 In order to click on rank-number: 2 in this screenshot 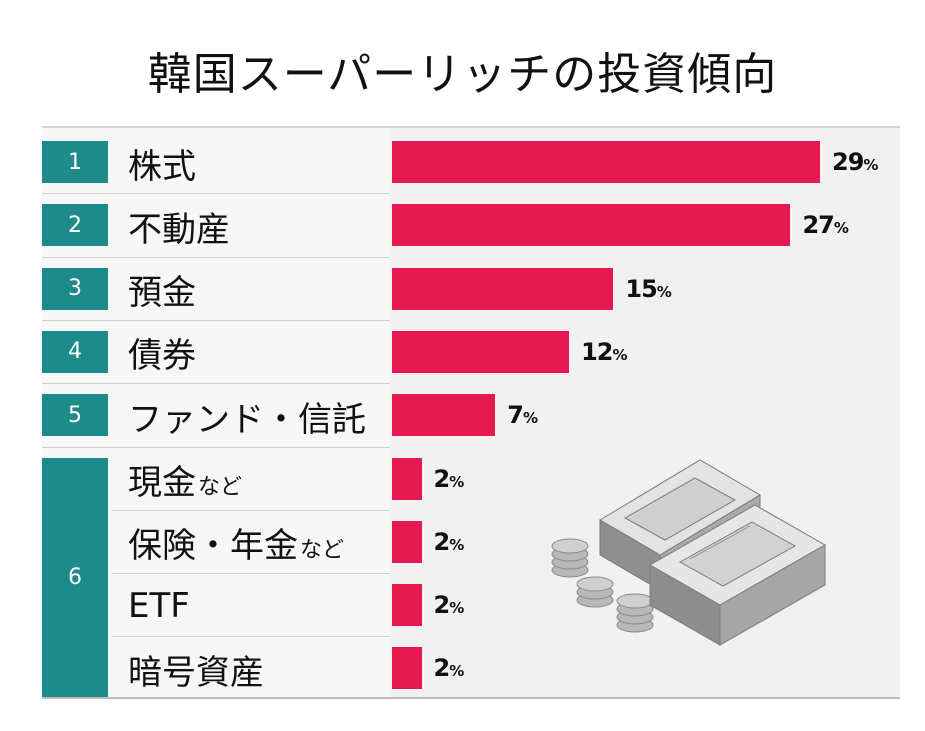, I will do `click(75, 225)`.